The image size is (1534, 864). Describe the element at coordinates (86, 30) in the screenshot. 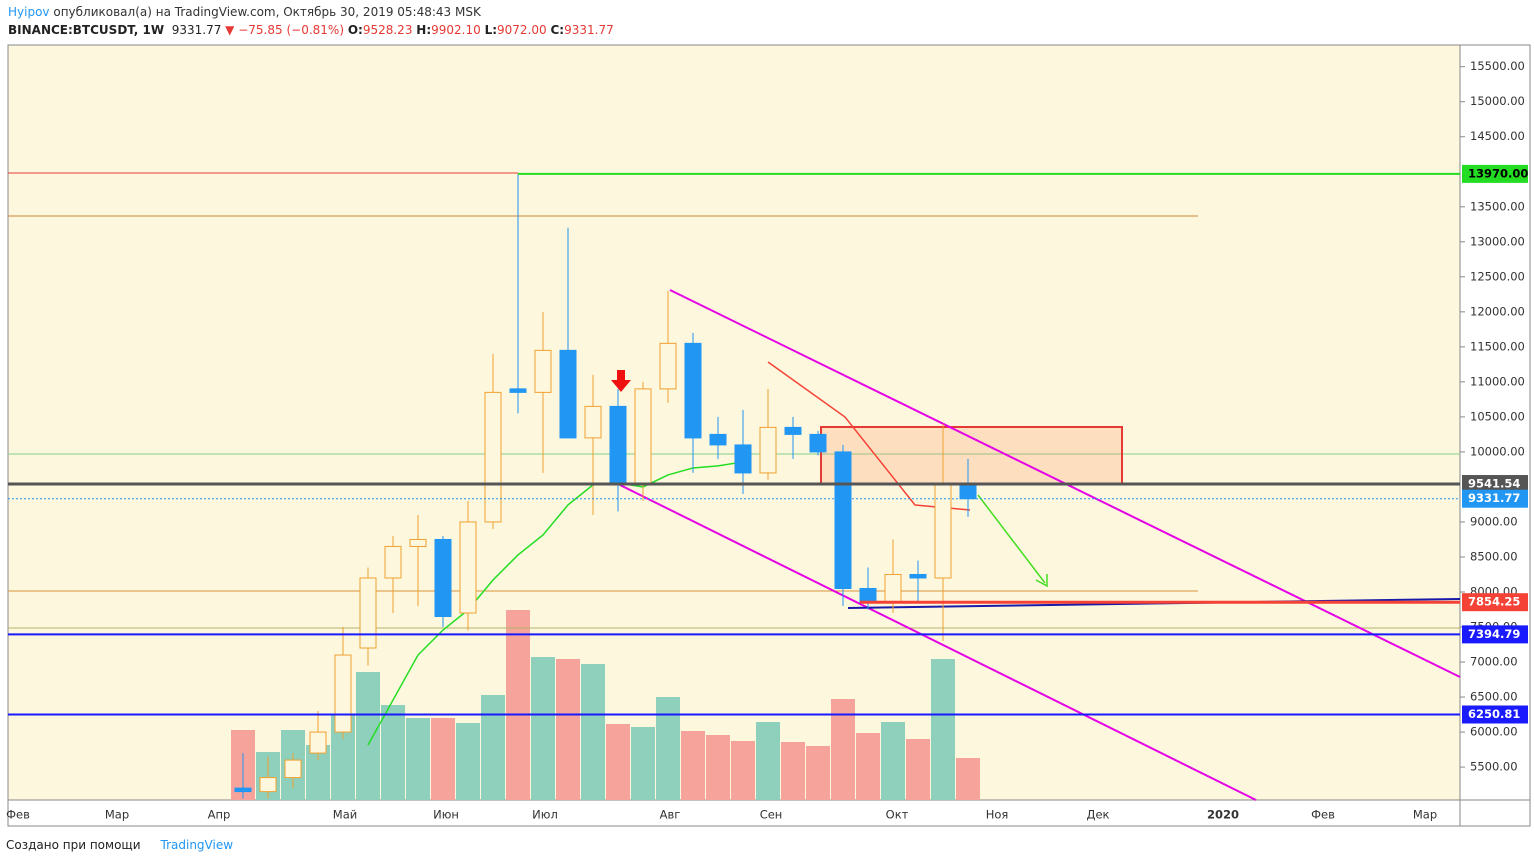

I see `symbol: BINANCE:BTCUSDT, 1W` at that location.